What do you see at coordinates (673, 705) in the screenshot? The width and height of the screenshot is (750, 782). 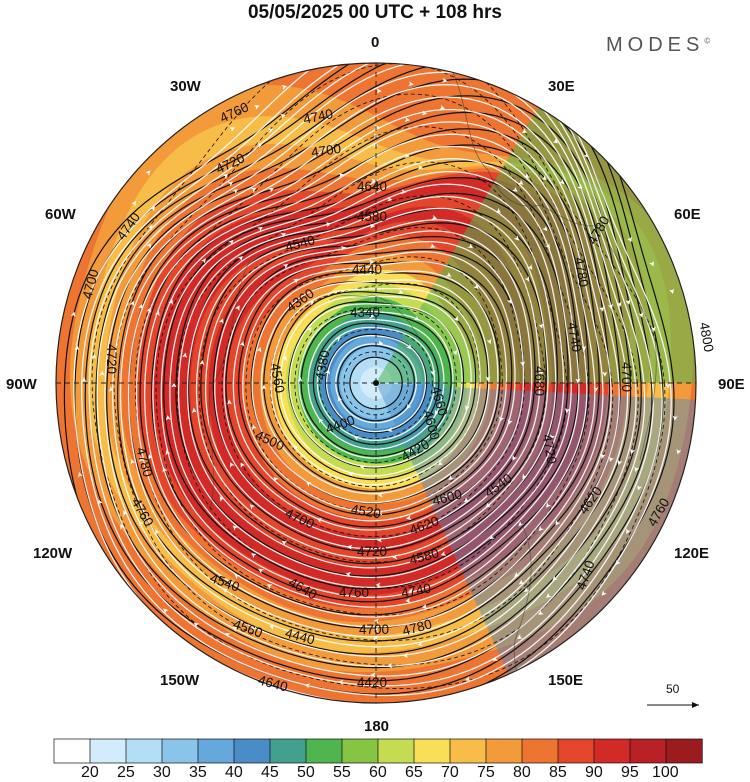 I see `reference-vector-arrow` at bounding box center [673, 705].